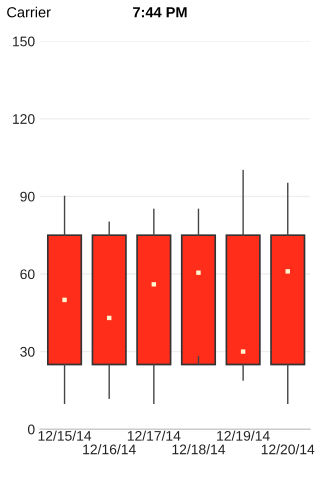 This screenshot has width=320, height=479. I want to click on y-tick-label: 60, so click(27, 274).